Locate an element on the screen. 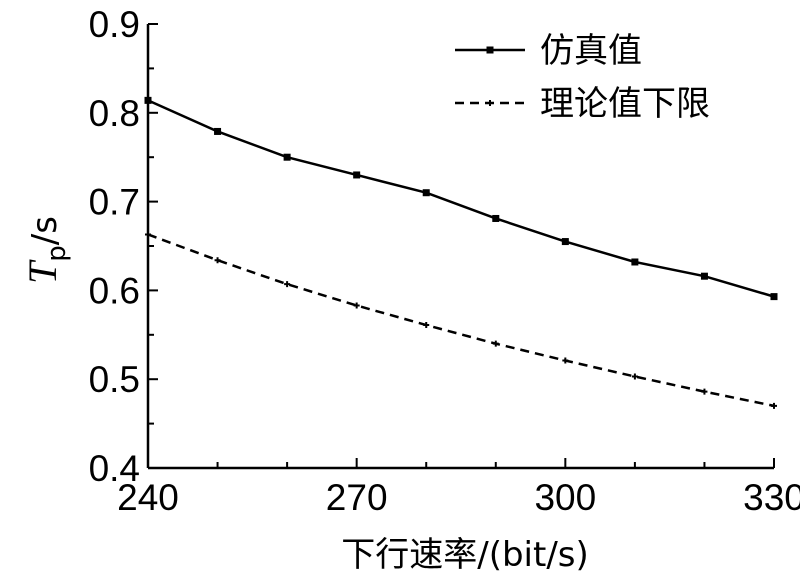  legend-entry: 理论值下限 is located at coordinates (582, 104).